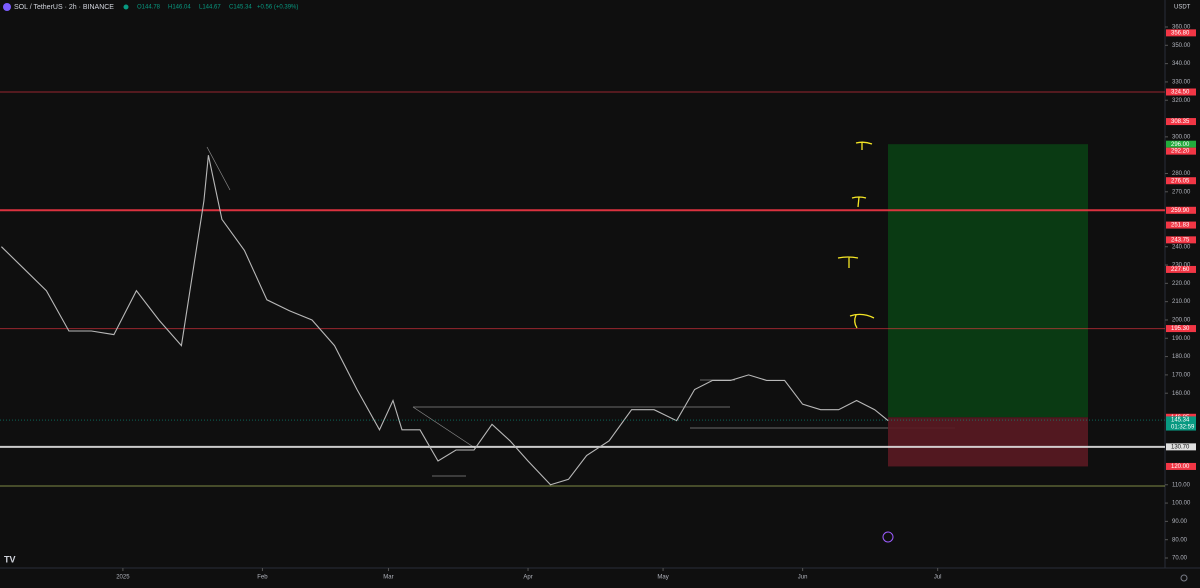 This screenshot has height=588, width=1200. I want to click on profit-zone, so click(988, 281).